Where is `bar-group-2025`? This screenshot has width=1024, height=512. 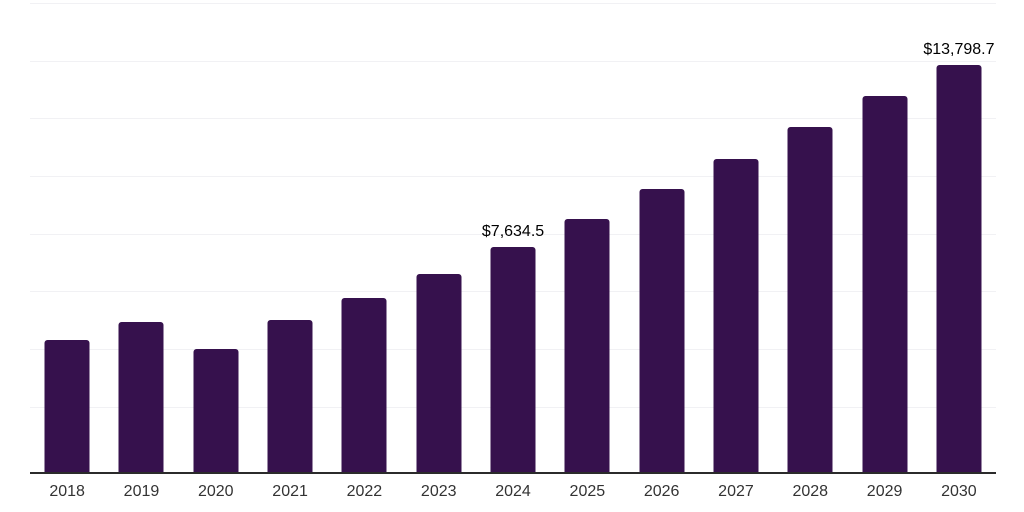 bar-group-2025 is located at coordinates (587, 237).